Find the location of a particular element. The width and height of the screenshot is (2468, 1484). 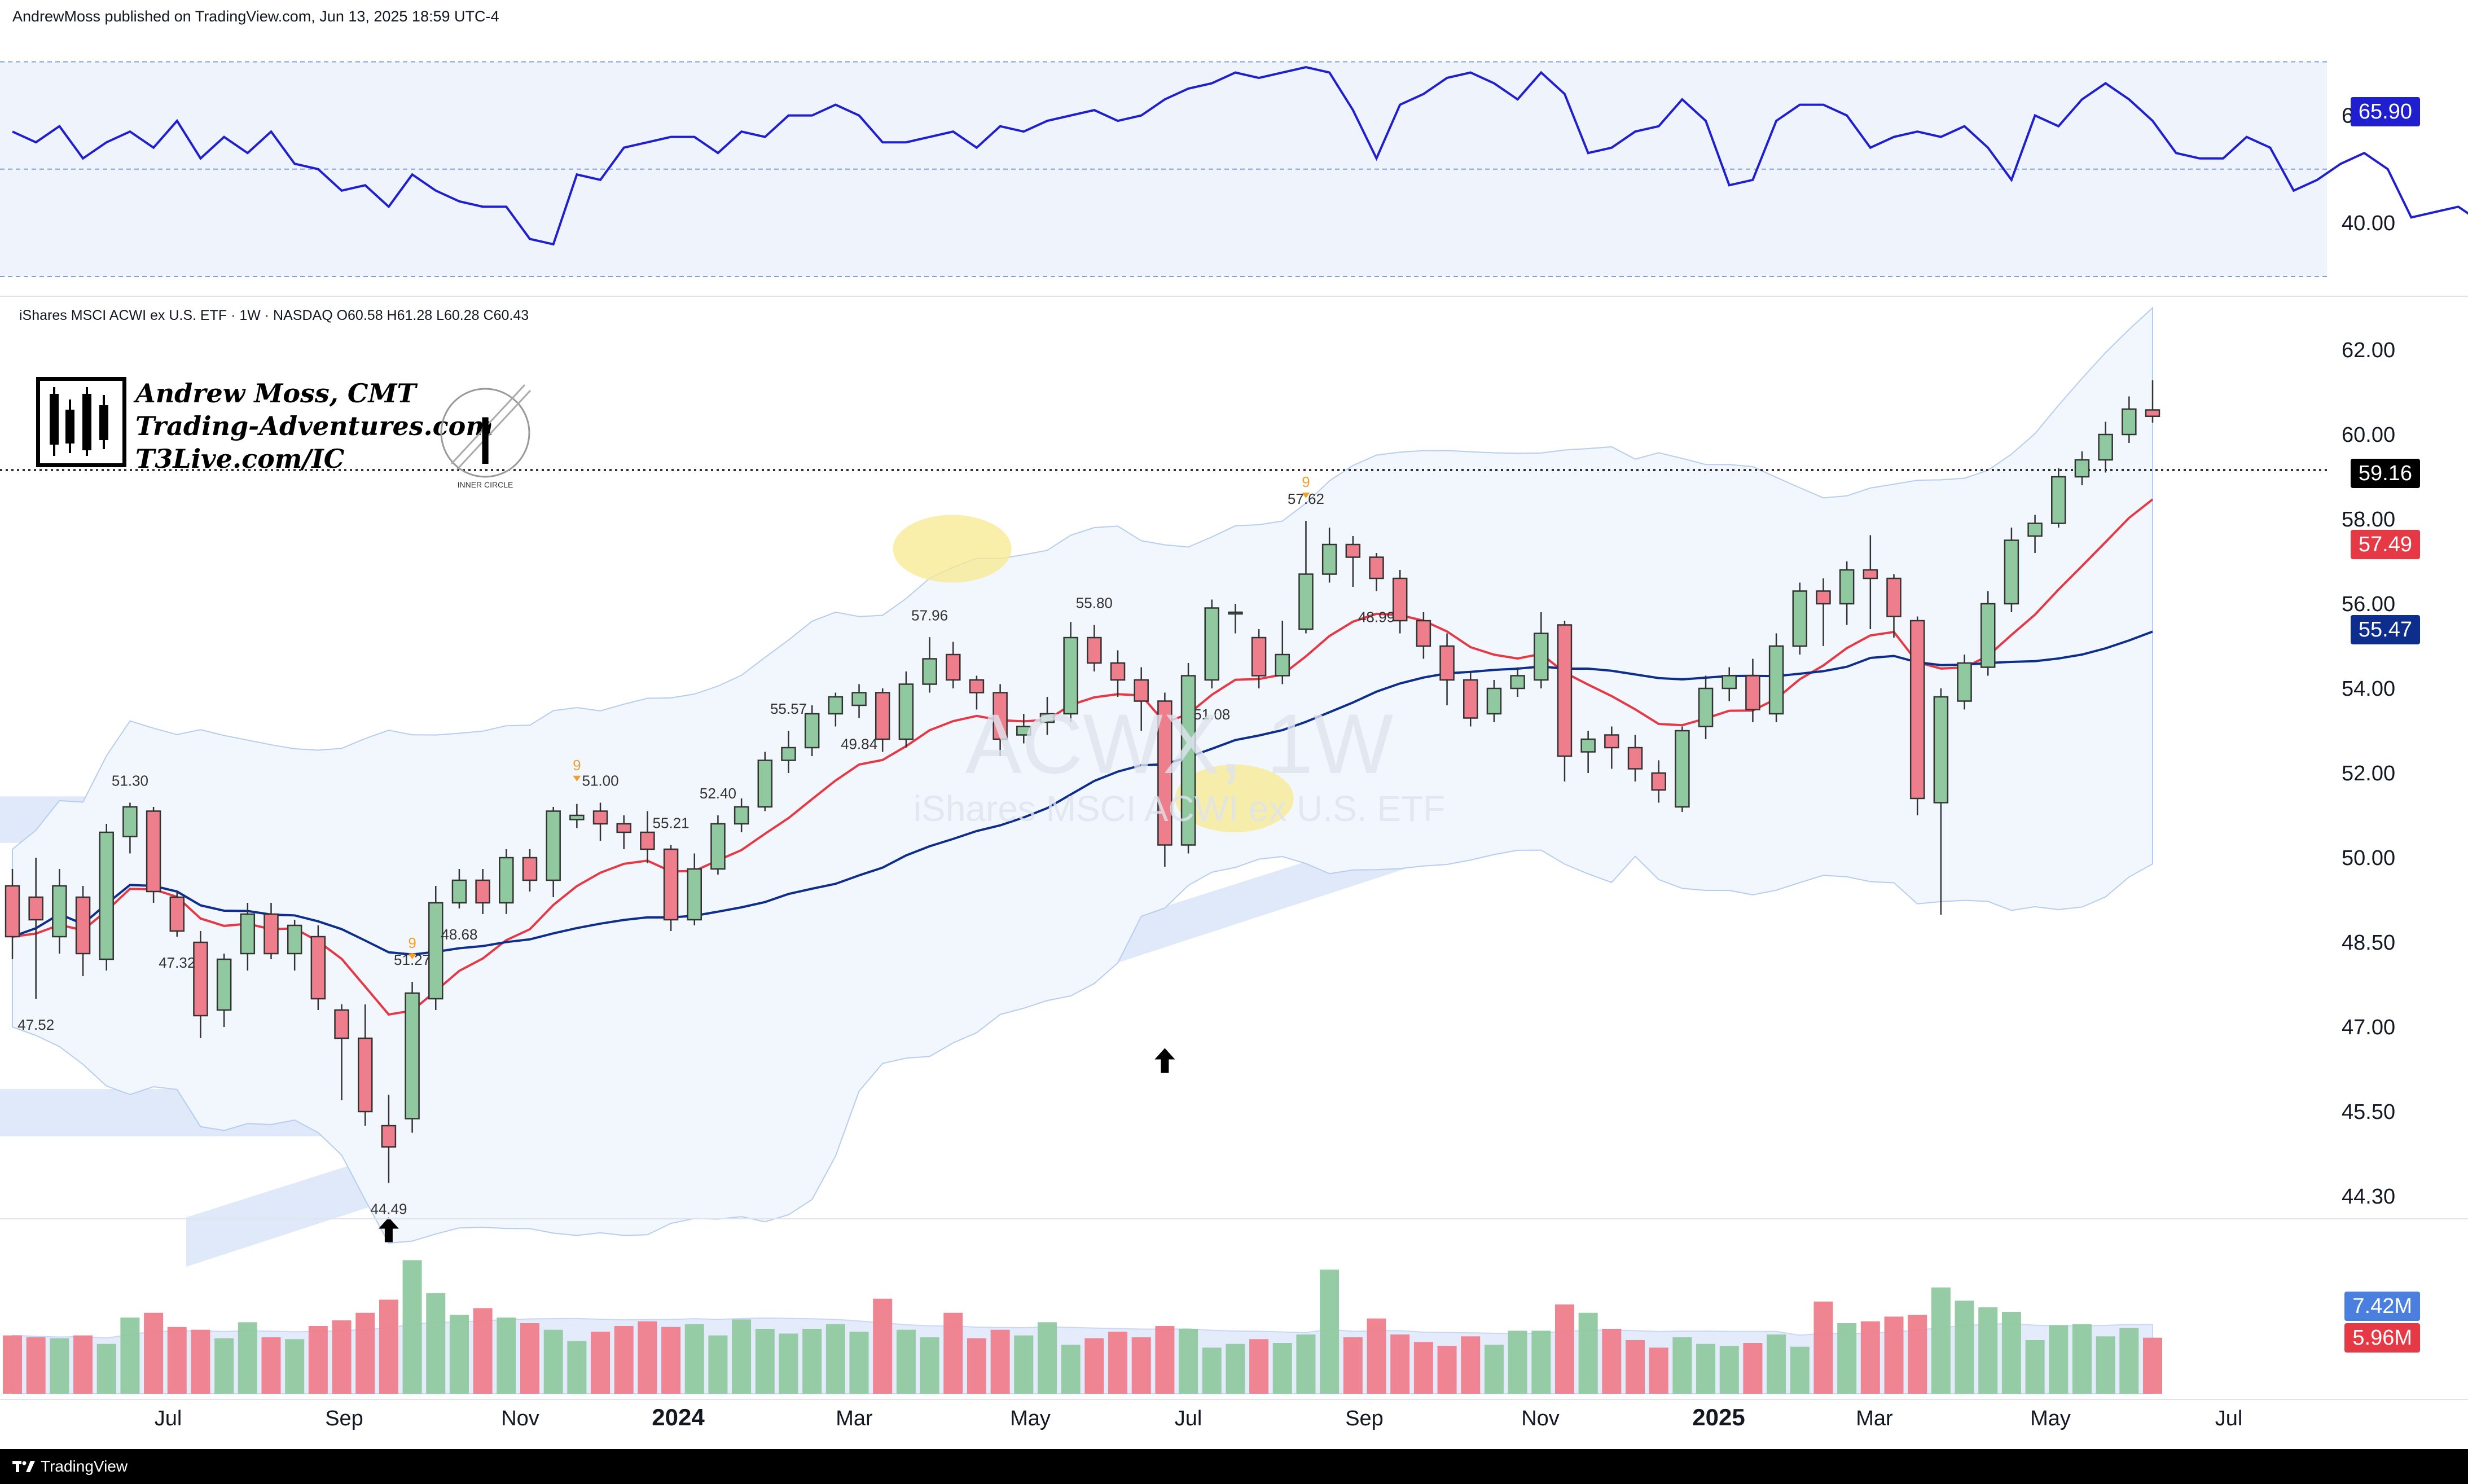

price-annotation: 57.96 is located at coordinates (930, 615).